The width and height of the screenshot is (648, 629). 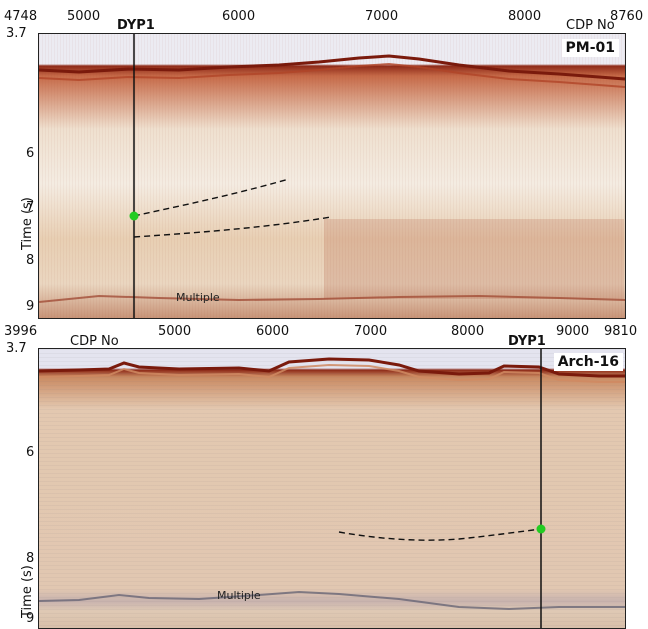 I want to click on top-time-tick-label: 8, so click(x=30, y=260).